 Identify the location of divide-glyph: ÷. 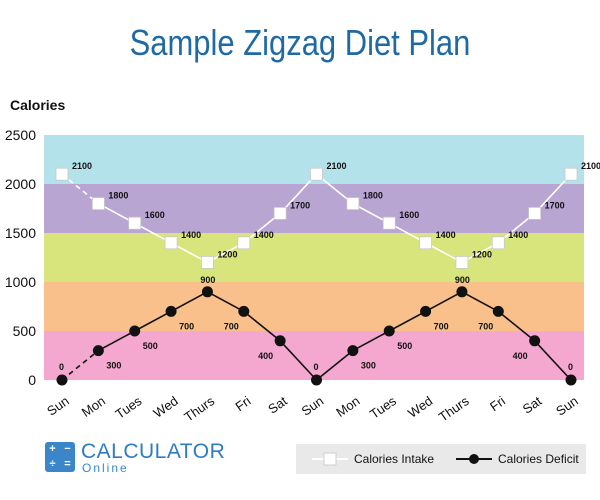
(52, 464).